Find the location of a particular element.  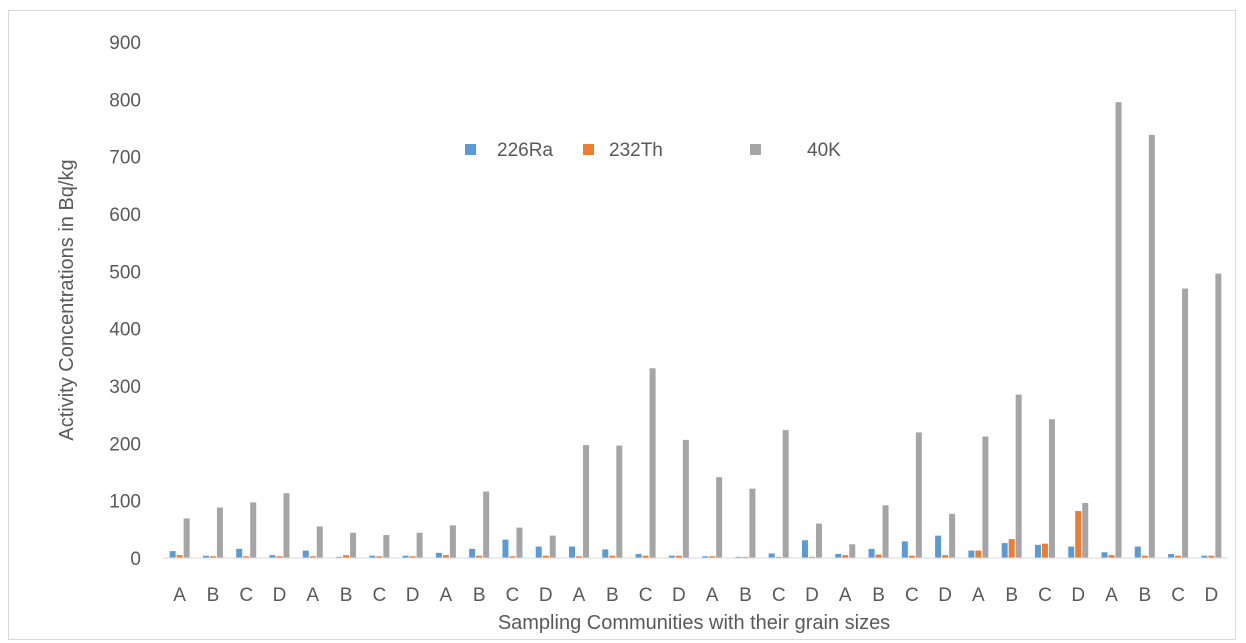

y-tick-label: 500 is located at coordinates (125, 272).